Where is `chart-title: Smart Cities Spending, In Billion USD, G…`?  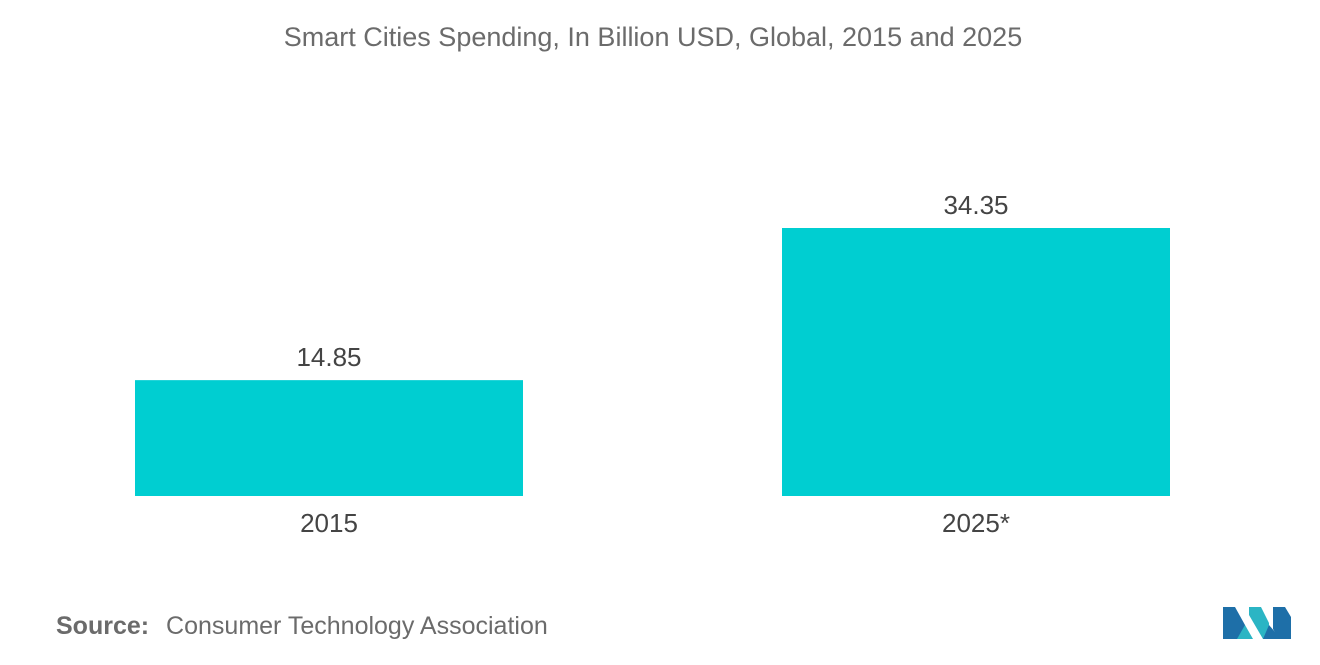
chart-title: Smart Cities Spending, In Billion USD, G… is located at coordinates (653, 37).